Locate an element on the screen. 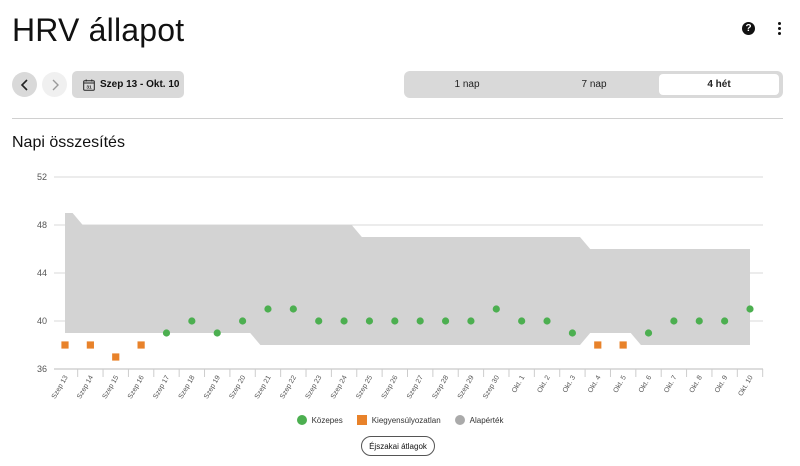 This screenshot has height=466, width=800. legend-swatch-unbalanced is located at coordinates (361, 420).